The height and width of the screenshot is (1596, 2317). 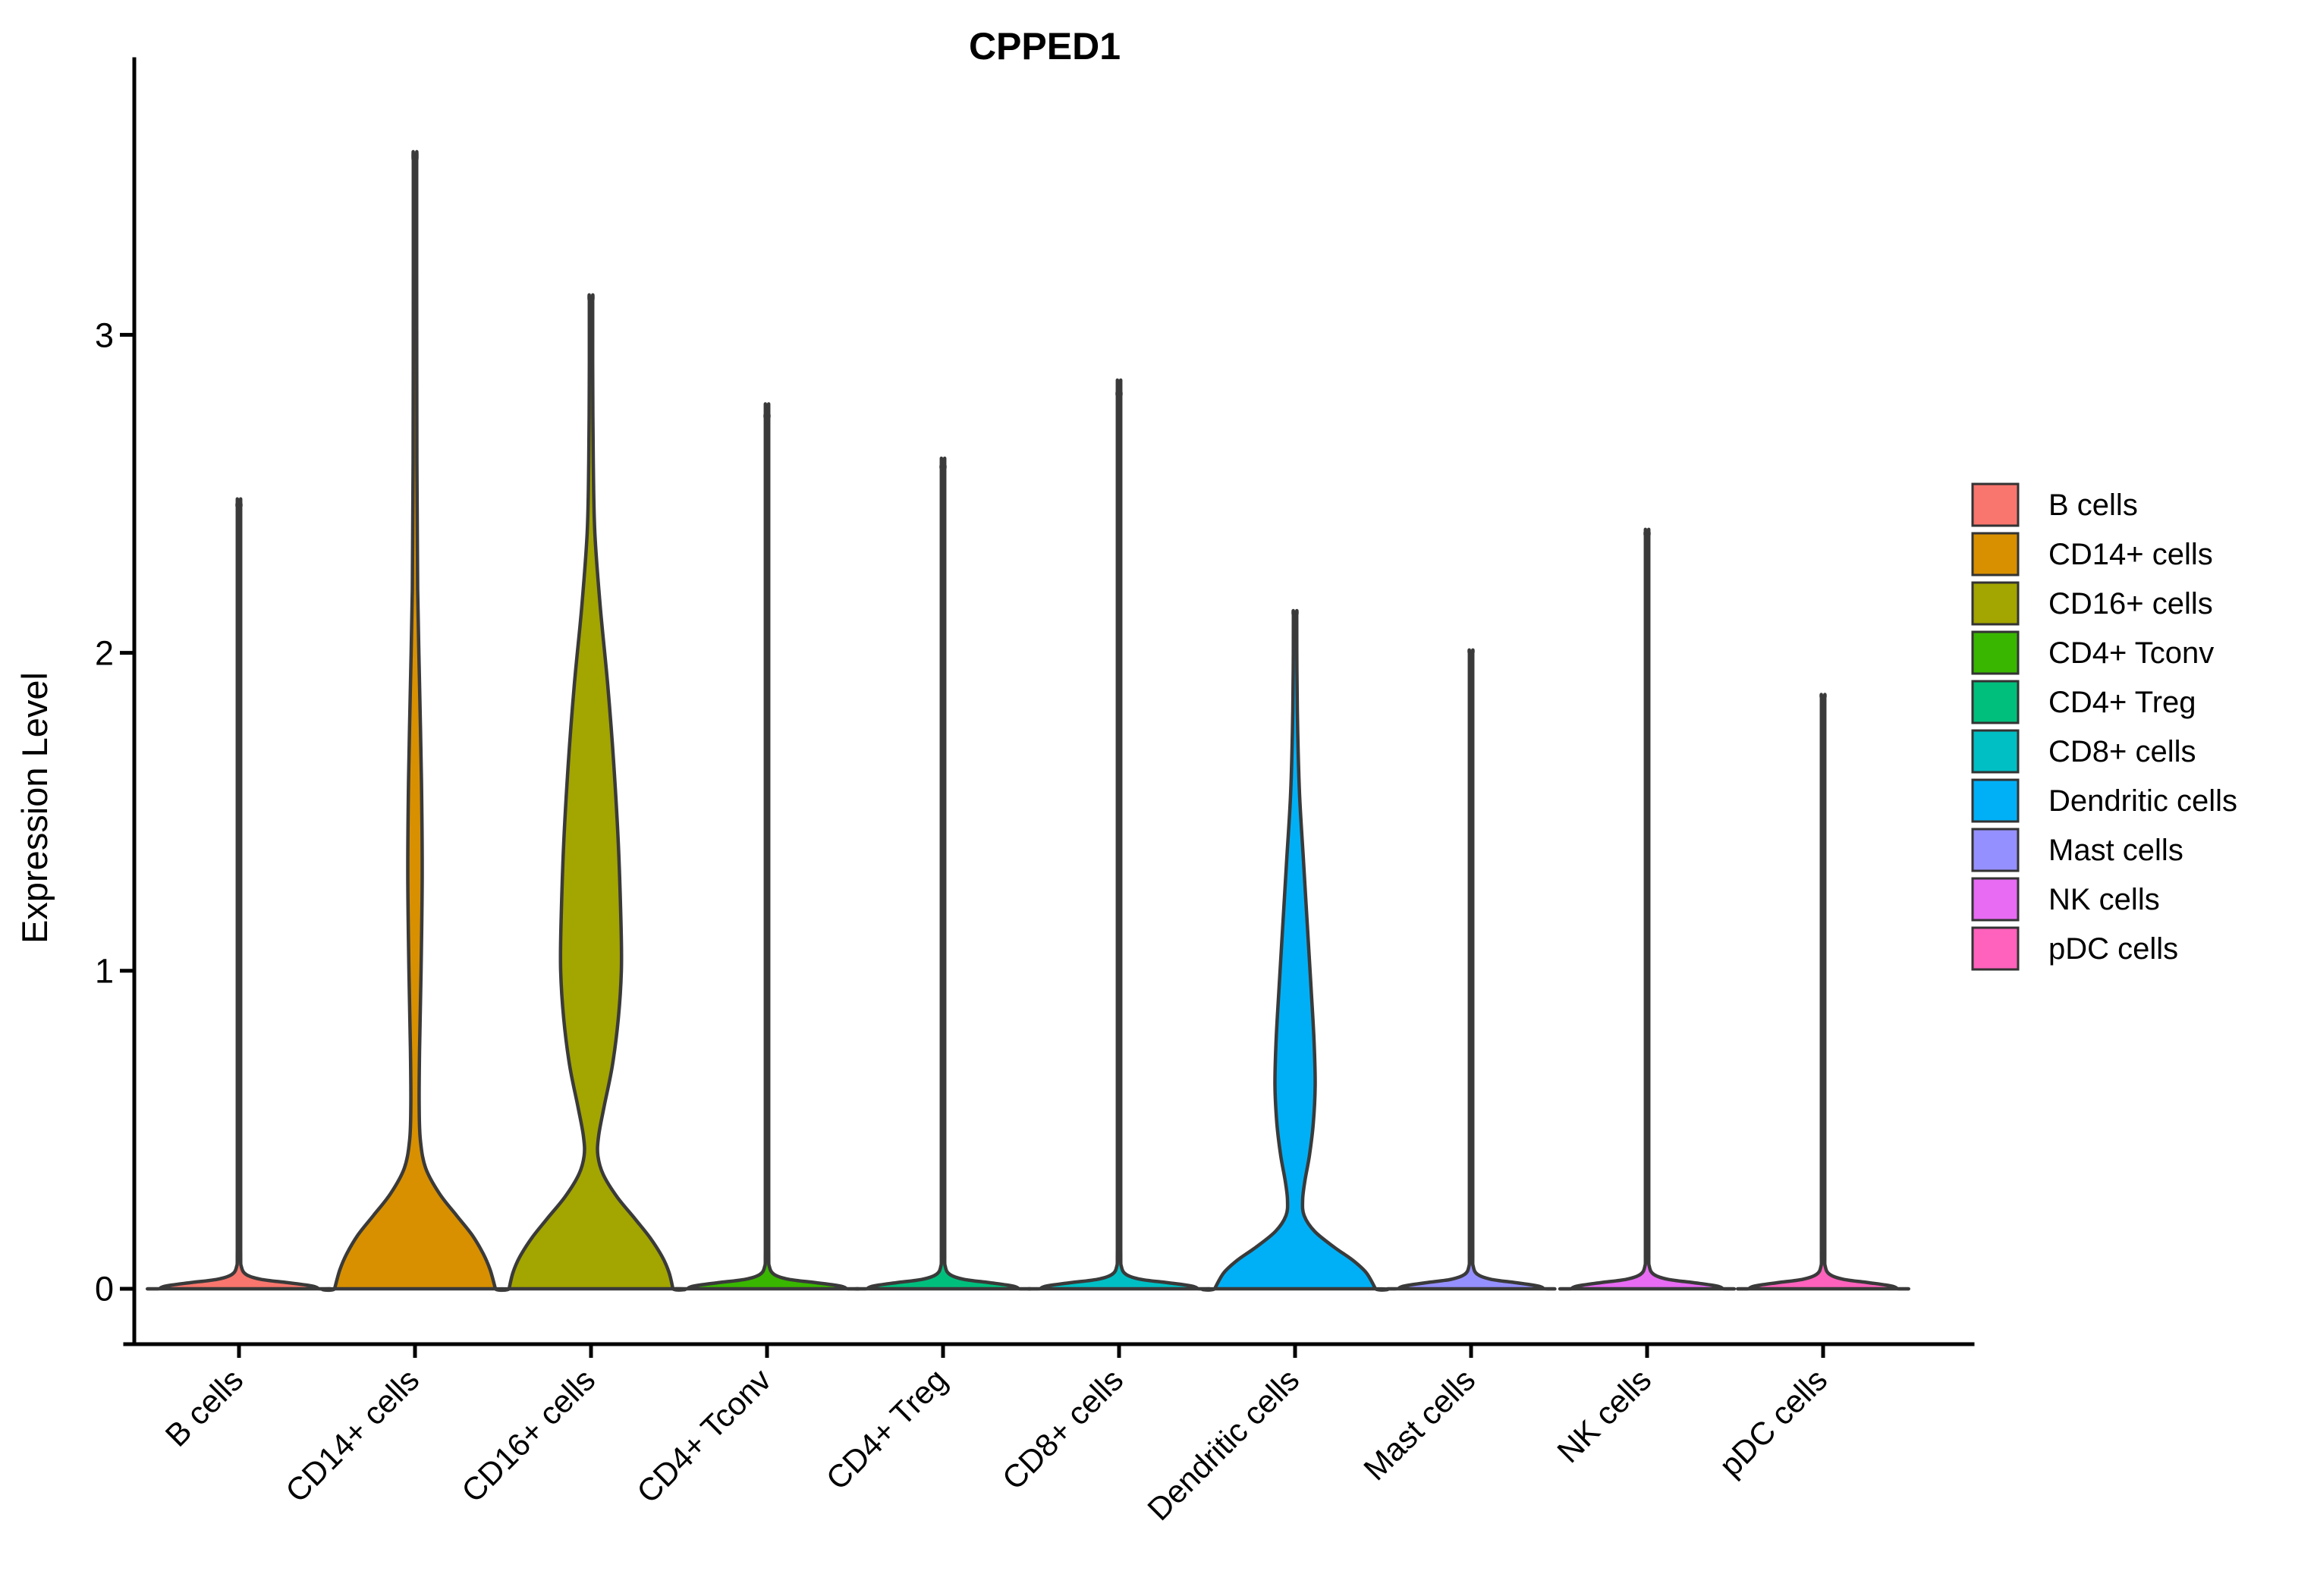 I want to click on legend-item-dendritic-cells: Dendritic cells, so click(x=2104, y=800).